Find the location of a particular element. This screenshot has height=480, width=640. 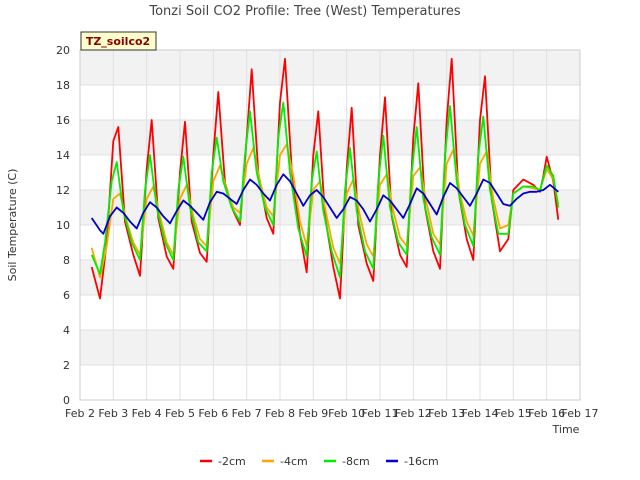

y-tick-label: 0 is located at coordinates (66, 400).